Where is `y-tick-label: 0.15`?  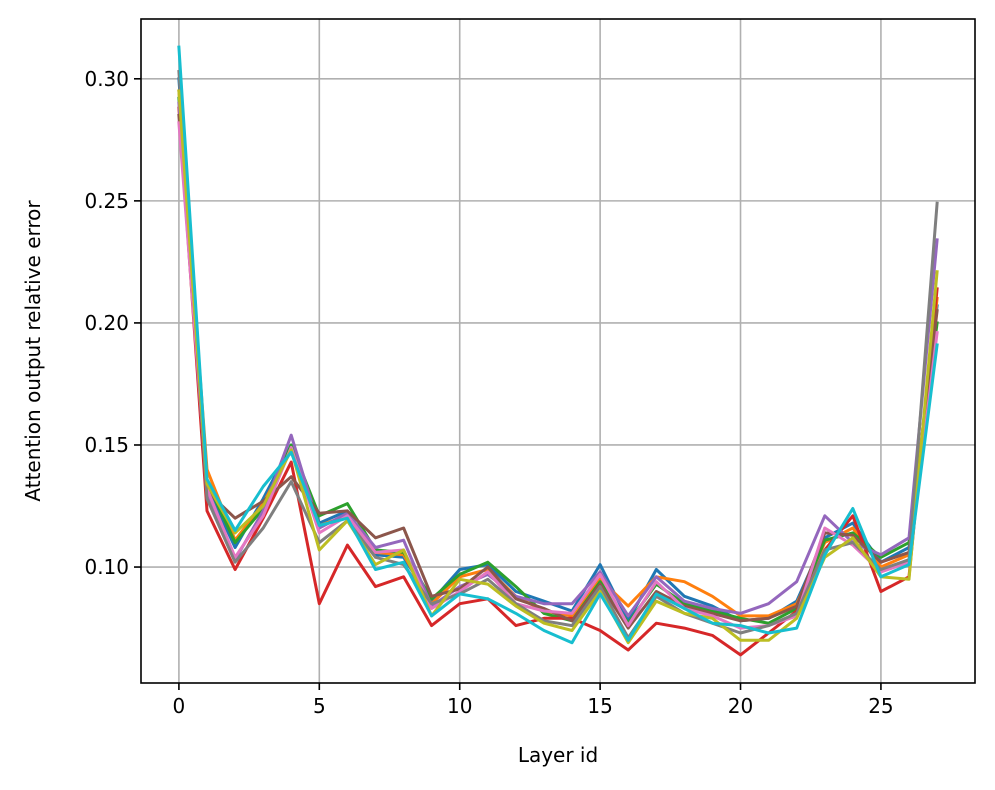
y-tick-label: 0.15 is located at coordinates (106, 445).